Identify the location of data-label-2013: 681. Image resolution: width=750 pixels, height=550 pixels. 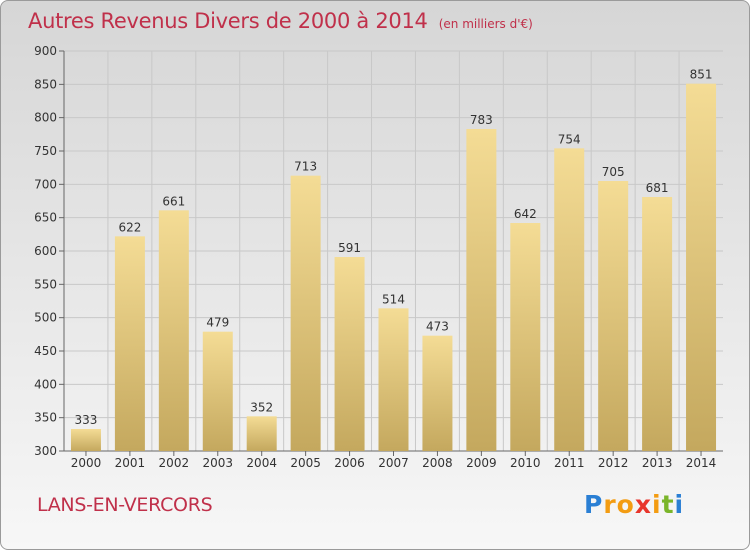
(657, 188).